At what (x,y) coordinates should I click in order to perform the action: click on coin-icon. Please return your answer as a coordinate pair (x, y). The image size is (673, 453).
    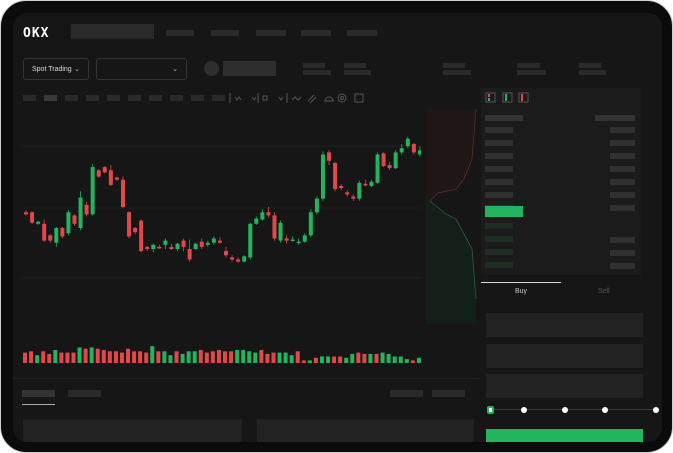
    Looking at the image, I should click on (211, 68).